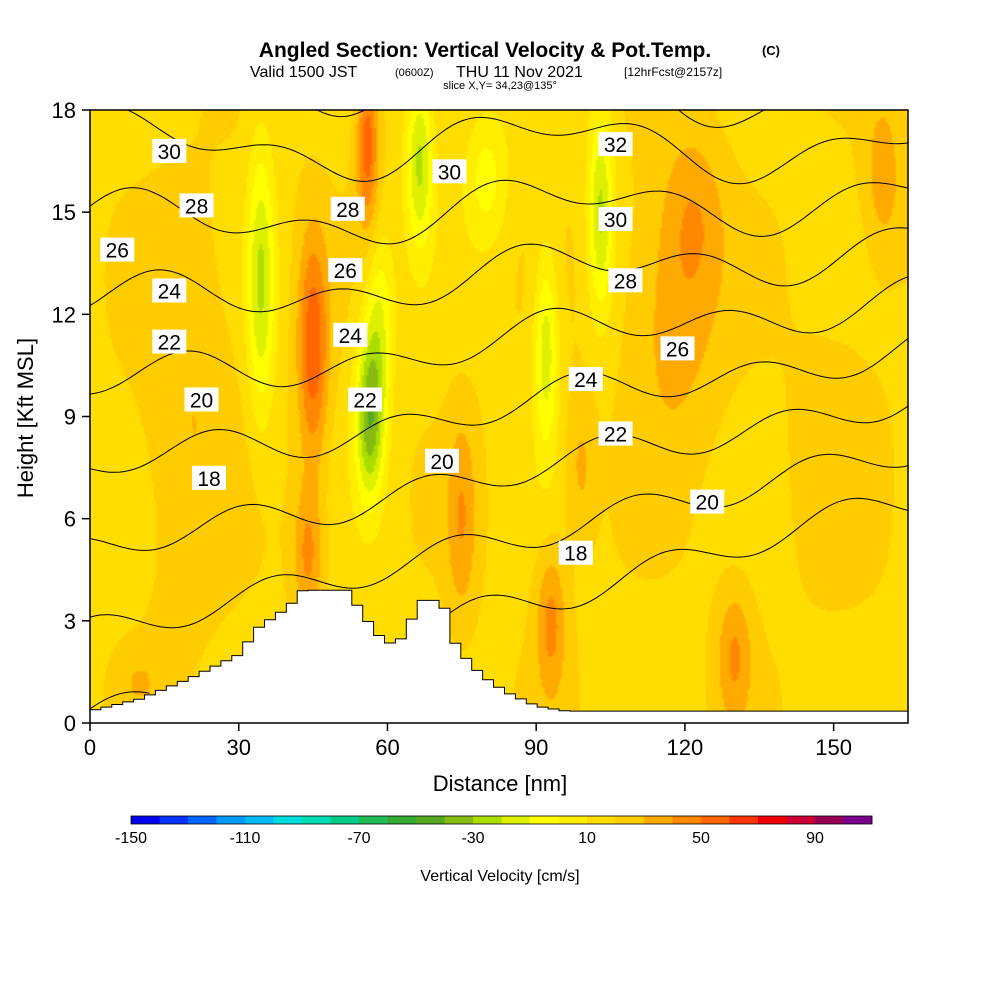  What do you see at coordinates (304, 72) in the screenshot?
I see `subtitle-main: Valid 1500 JST` at bounding box center [304, 72].